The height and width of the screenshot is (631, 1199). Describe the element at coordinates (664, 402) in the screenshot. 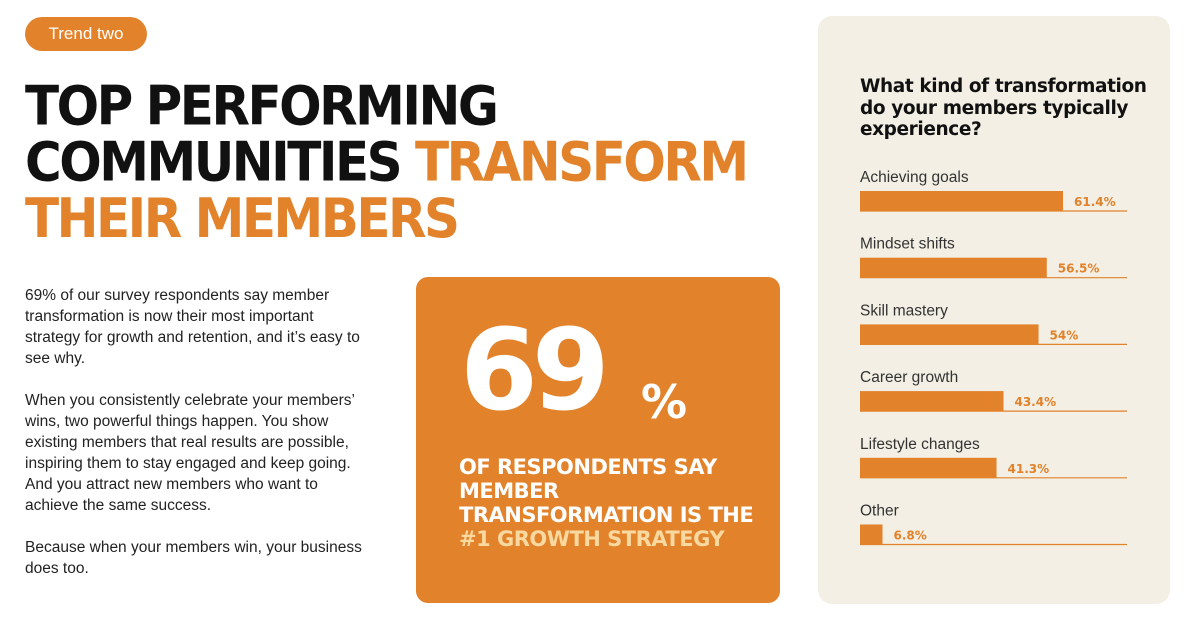

I see `stat-percent-sign: %` at that location.